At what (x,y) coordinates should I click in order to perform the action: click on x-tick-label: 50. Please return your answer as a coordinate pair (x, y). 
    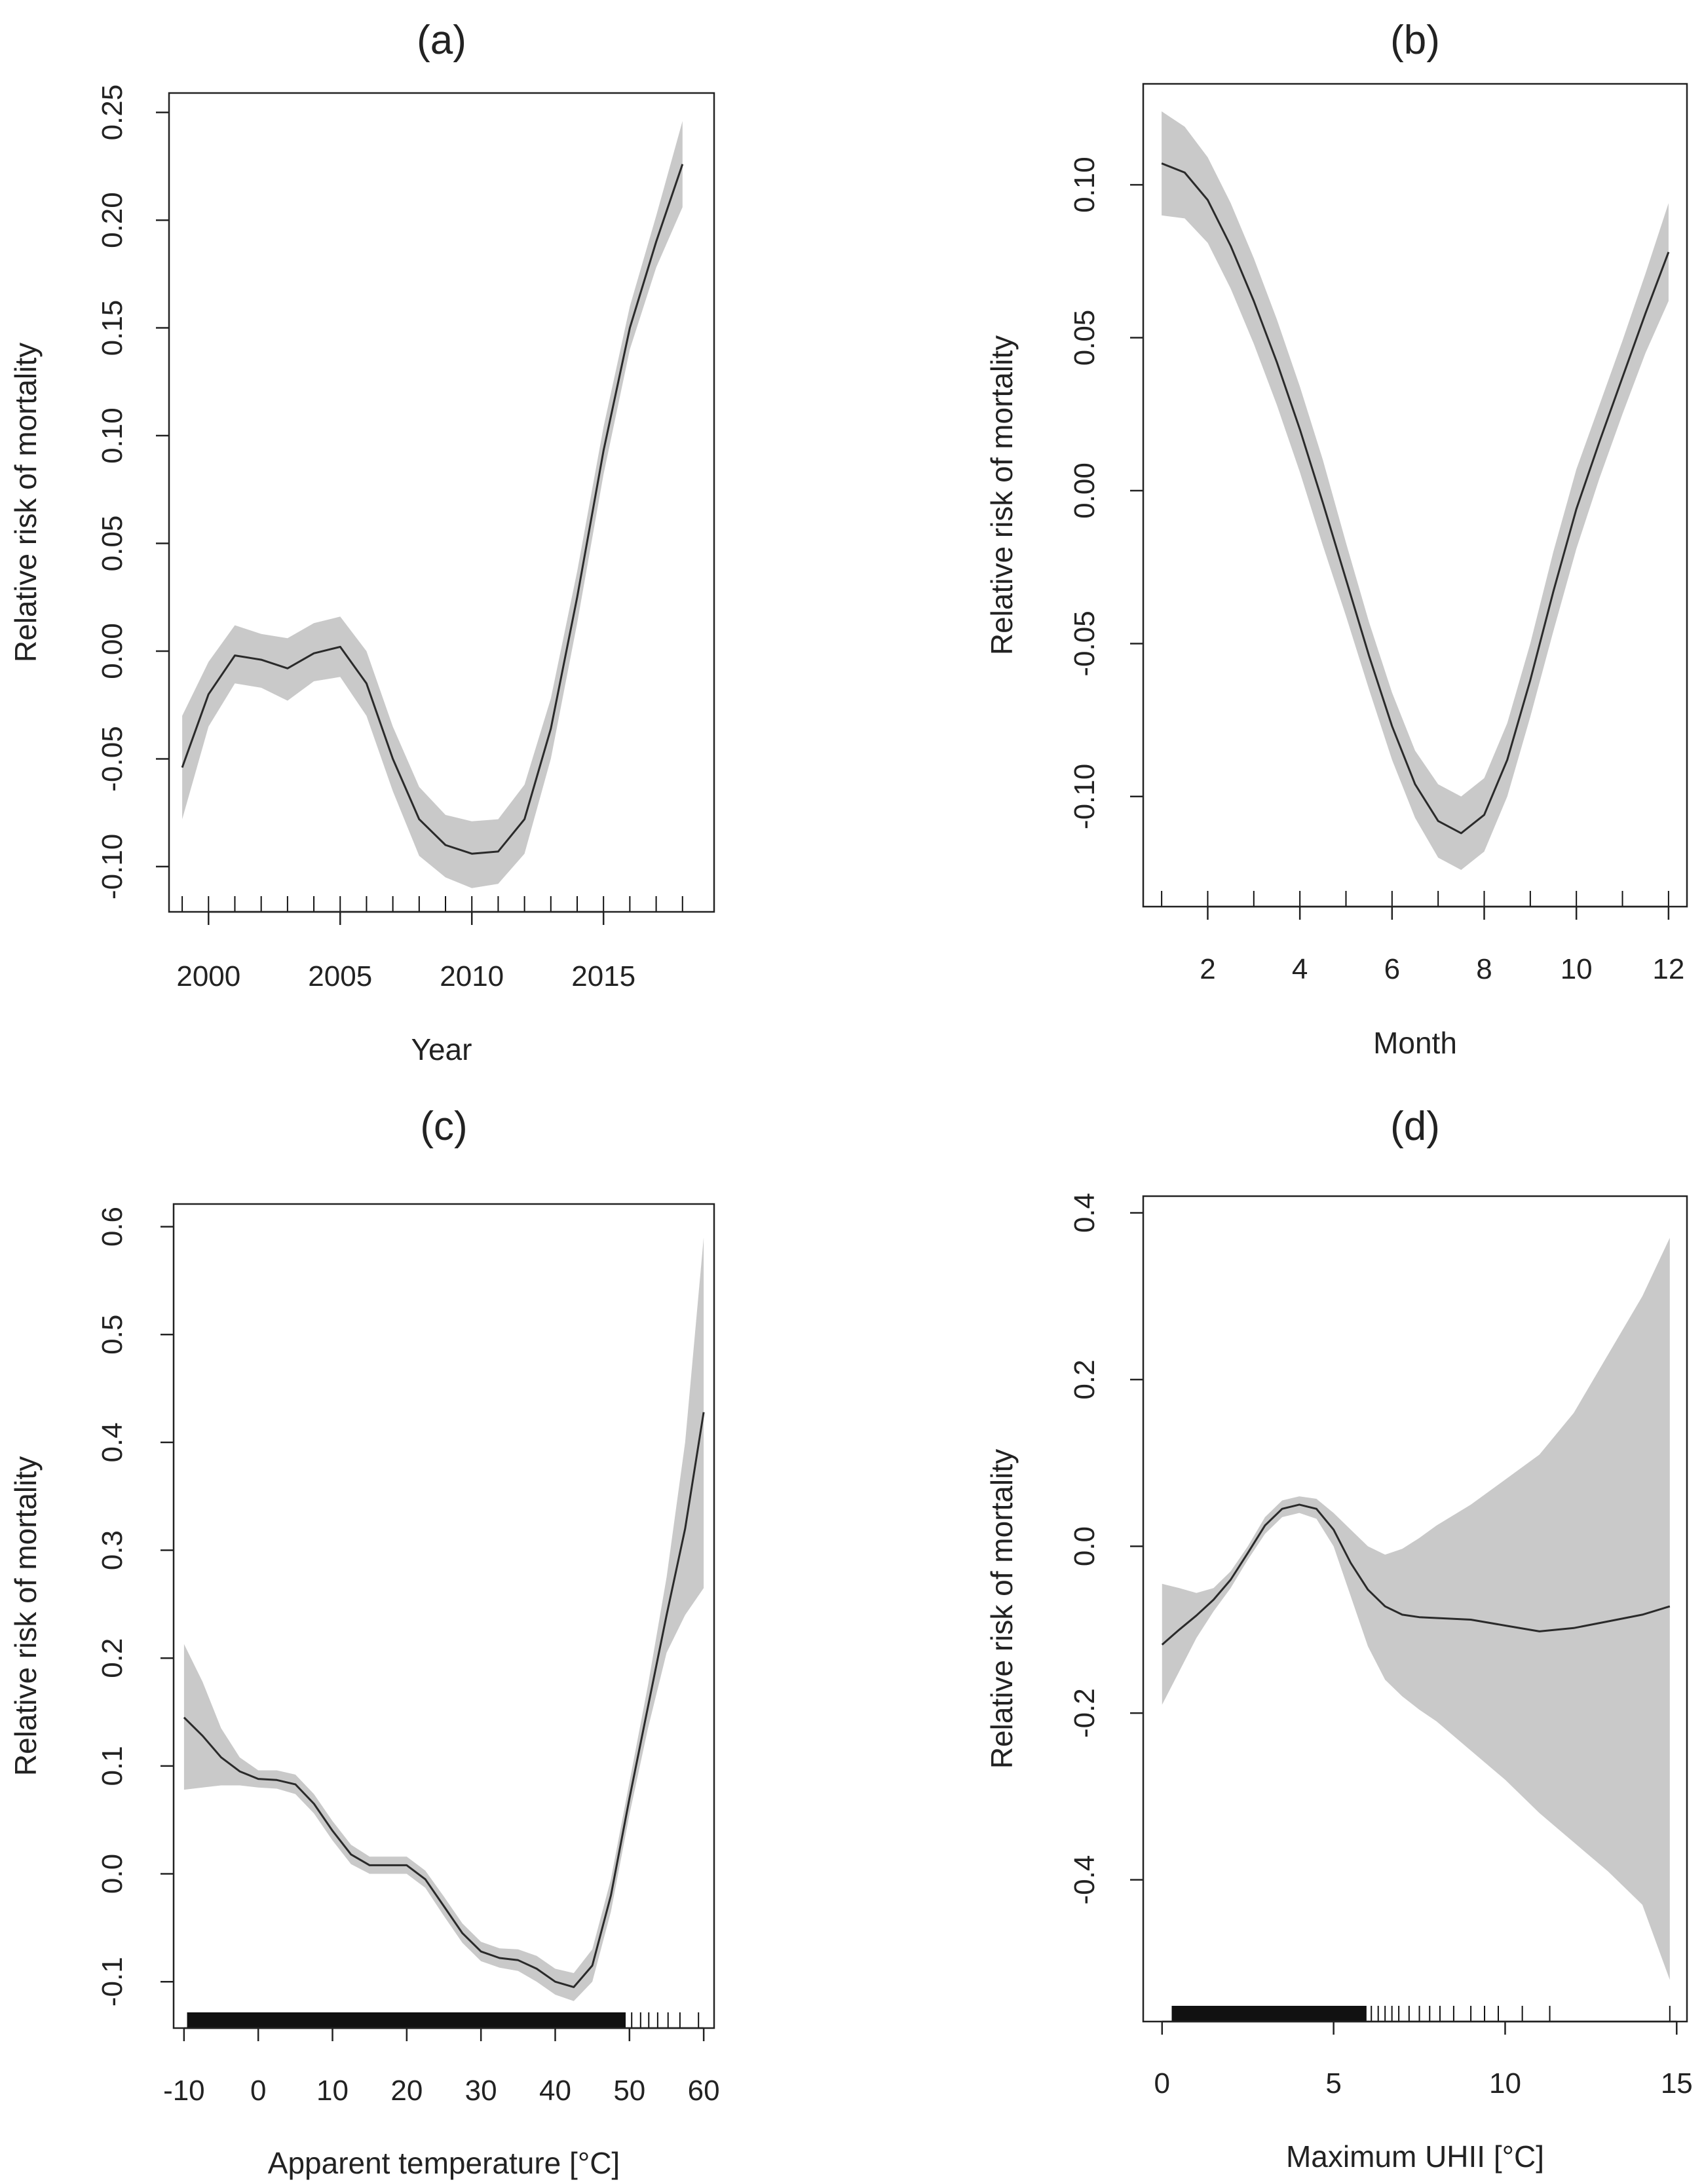
    Looking at the image, I should click on (629, 2091).